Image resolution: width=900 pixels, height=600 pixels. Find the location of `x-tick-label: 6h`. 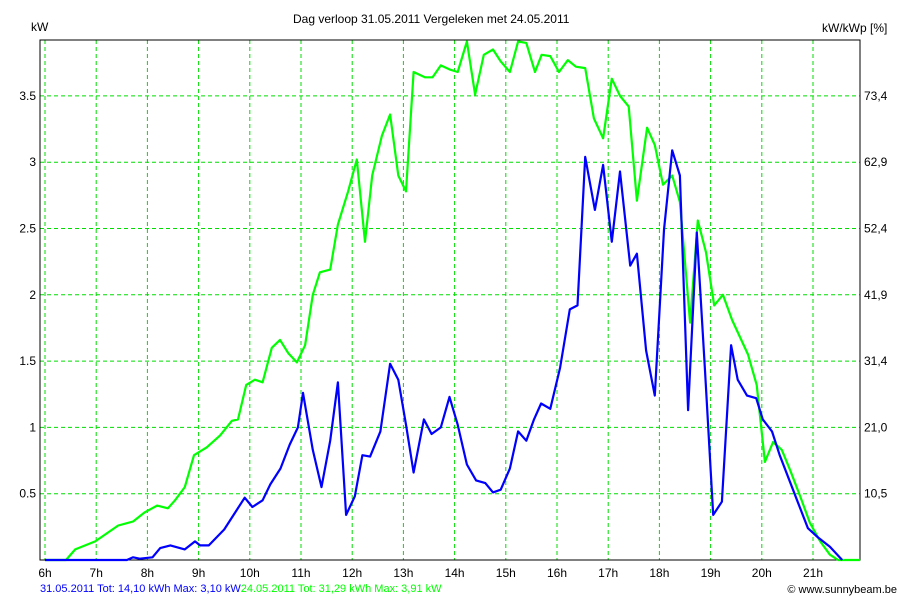

x-tick-label: 6h is located at coordinates (44, 573).